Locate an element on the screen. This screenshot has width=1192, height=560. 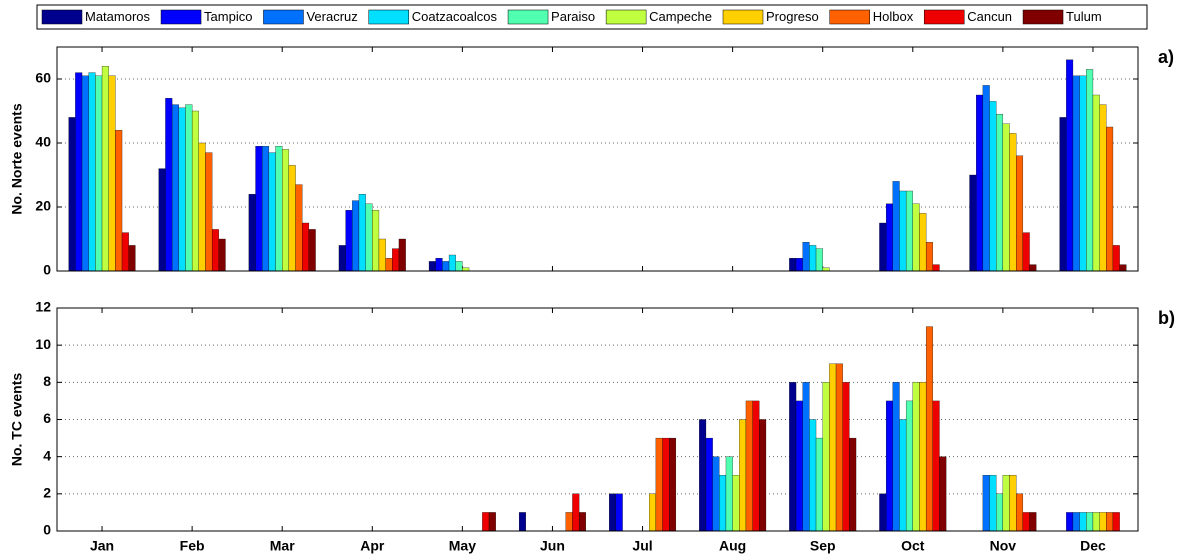
x-tick-label: May is located at coordinates (462, 546).